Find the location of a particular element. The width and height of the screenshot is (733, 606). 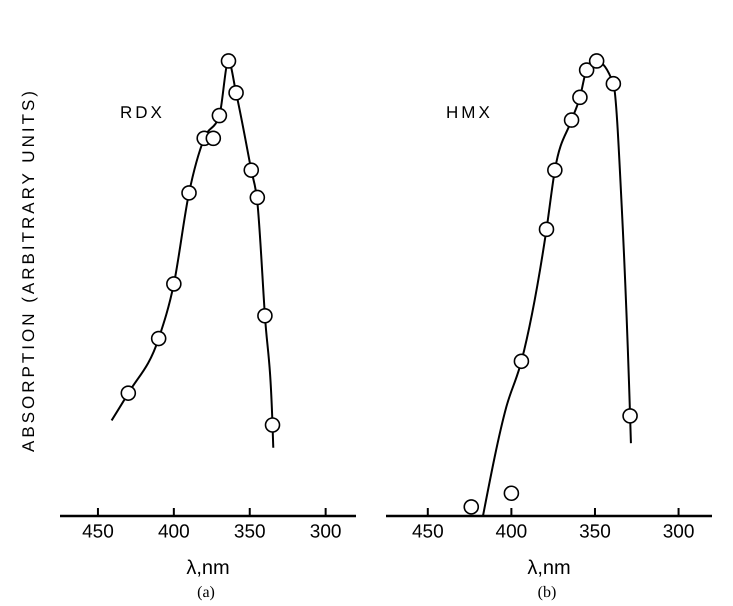

annotation: HMX is located at coordinates (469, 113).